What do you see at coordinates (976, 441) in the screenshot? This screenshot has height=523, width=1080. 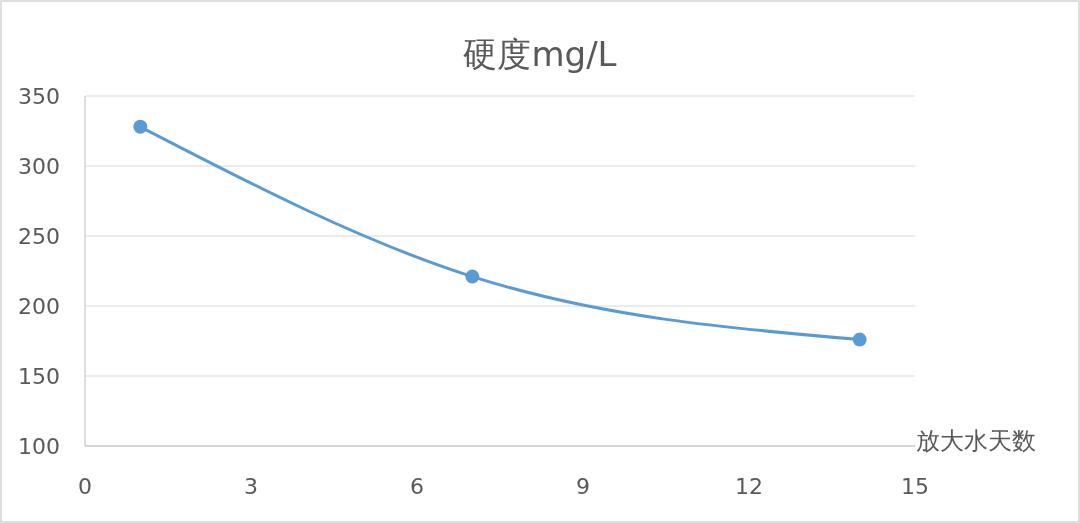 I see `x-axis-title: 放大水天数` at bounding box center [976, 441].